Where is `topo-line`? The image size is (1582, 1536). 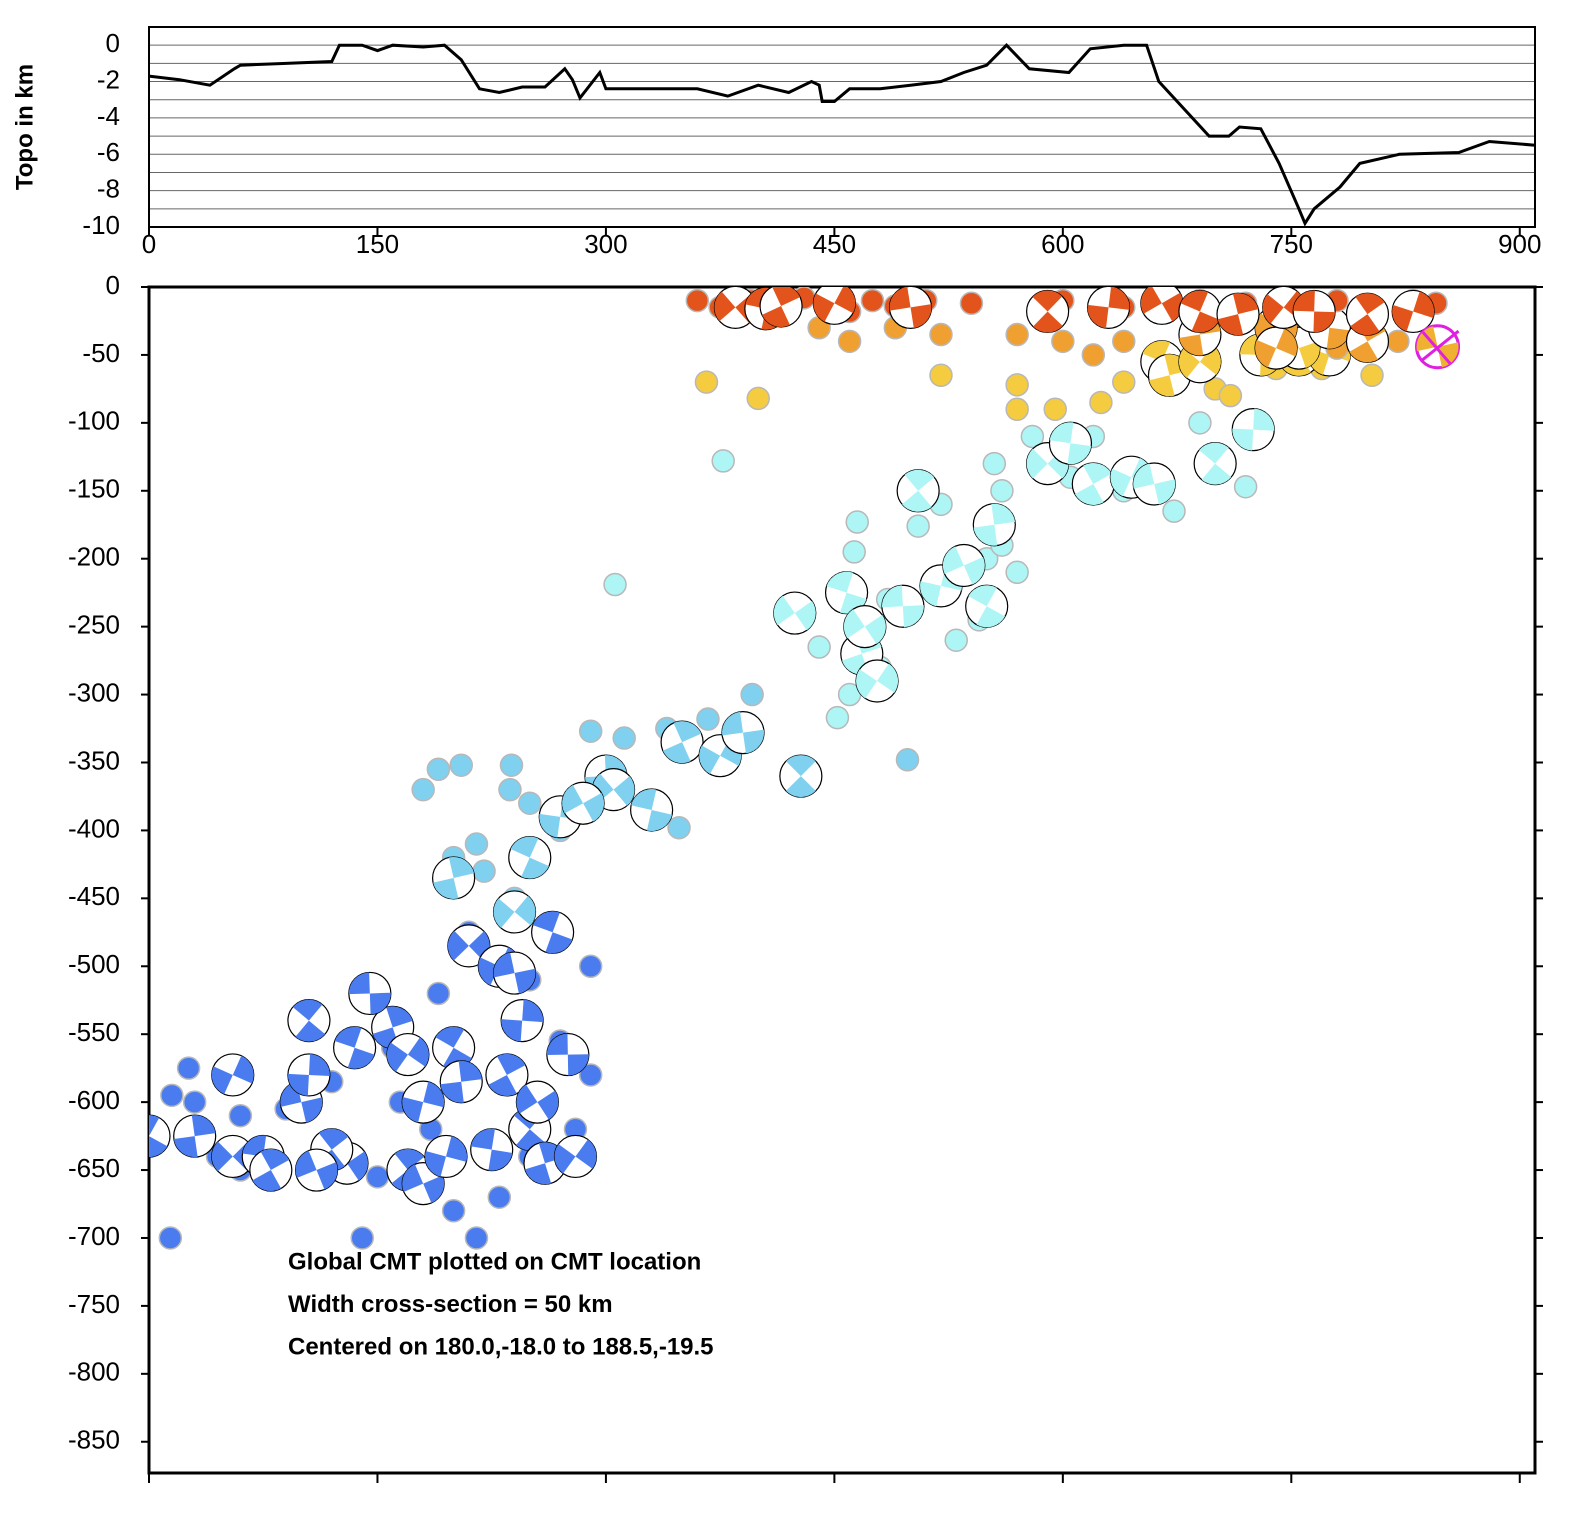
topo-line is located at coordinates (842, 135).